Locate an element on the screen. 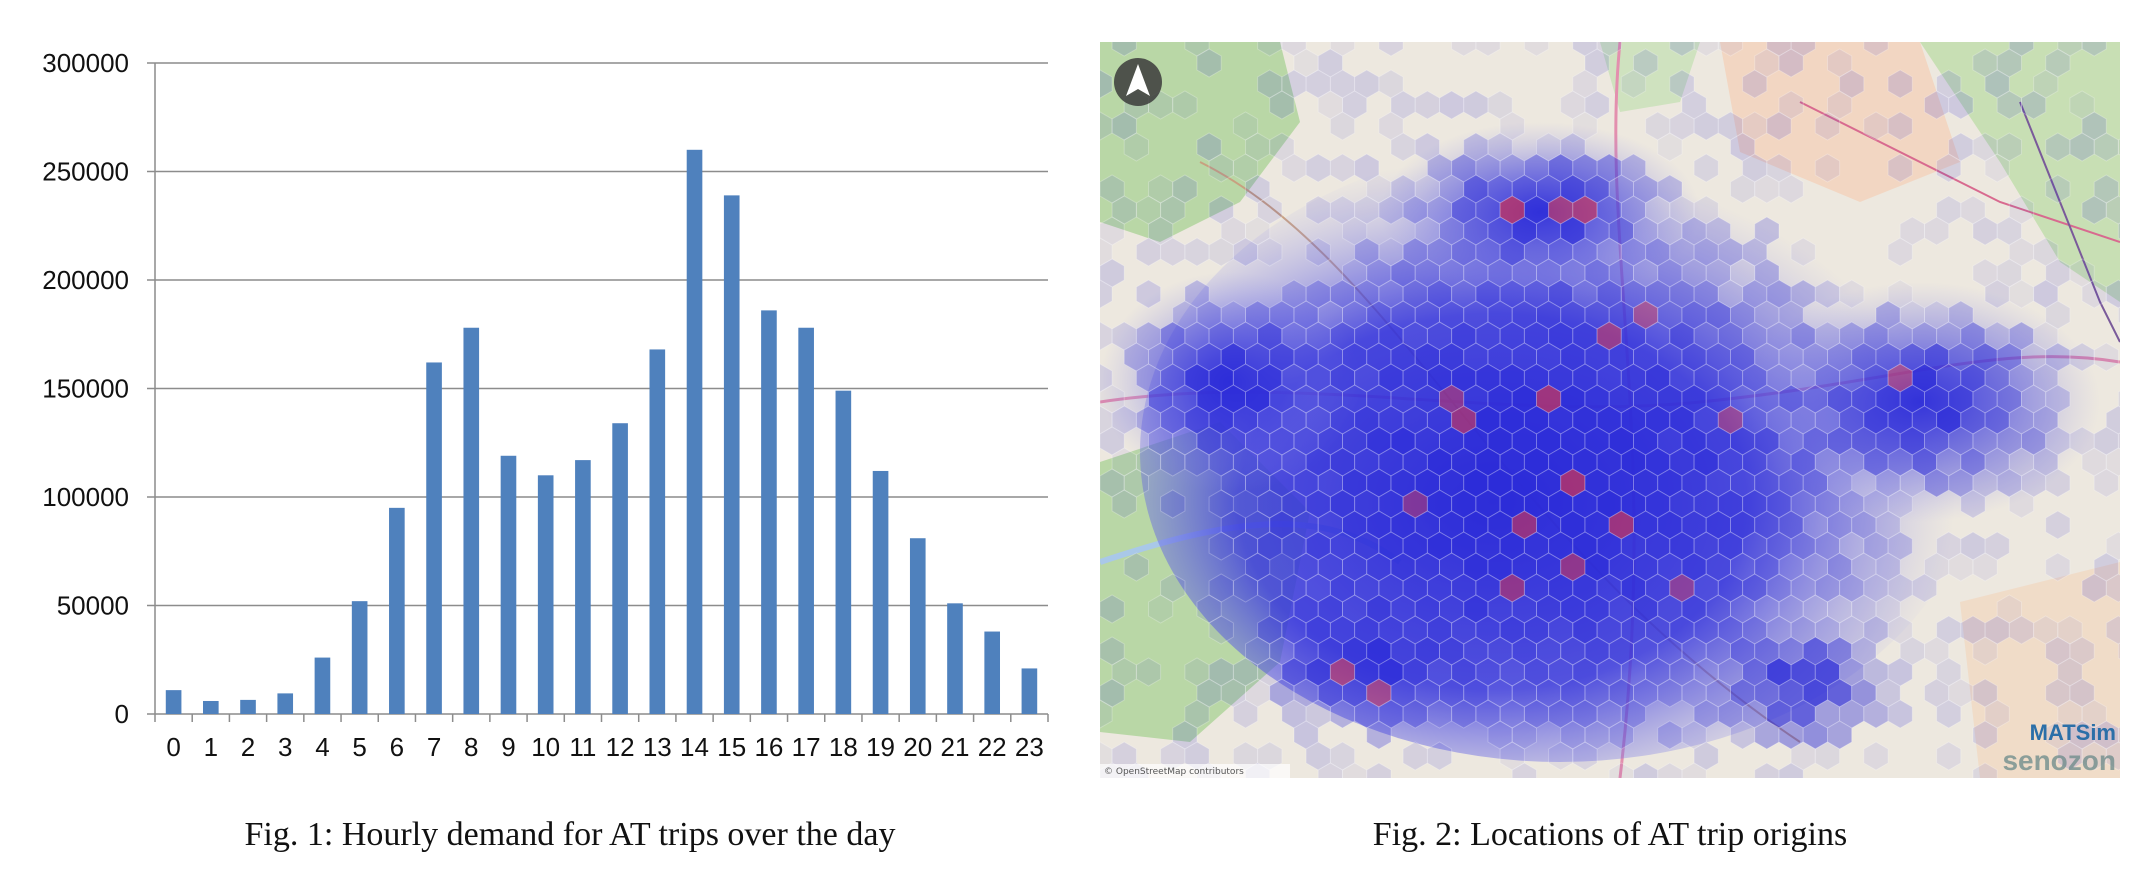 The height and width of the screenshot is (878, 2130). x-tick-label: 4 is located at coordinates (322, 747).